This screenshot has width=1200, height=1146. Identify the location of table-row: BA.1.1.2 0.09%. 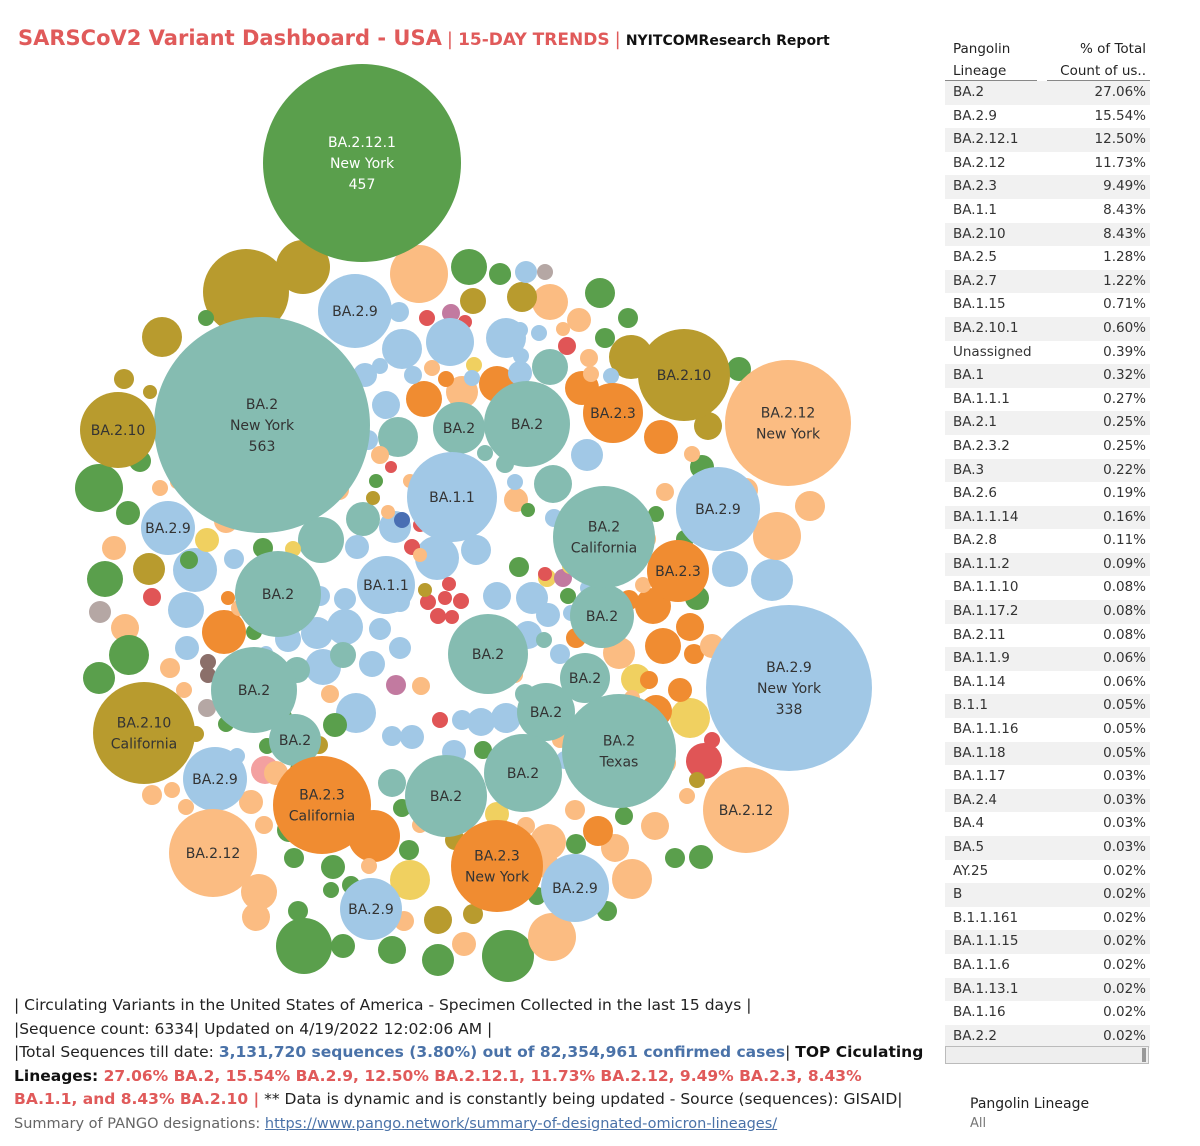
(1047, 564).